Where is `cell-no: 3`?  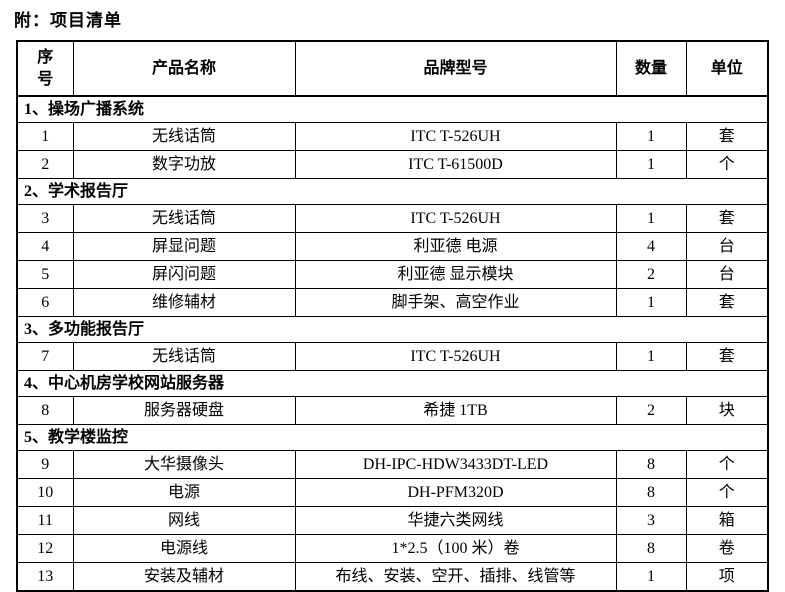
cell-no: 3 is located at coordinates (45, 218).